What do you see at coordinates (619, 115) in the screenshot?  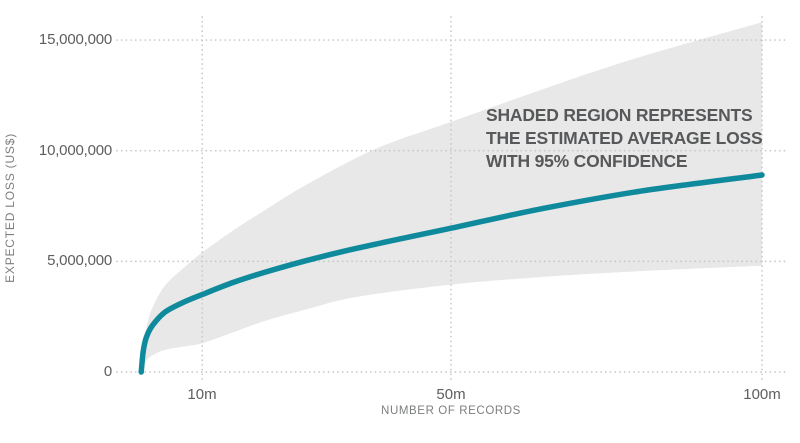 I see `annotation-line-1: SHADED REGION REPRESENTS` at bounding box center [619, 115].